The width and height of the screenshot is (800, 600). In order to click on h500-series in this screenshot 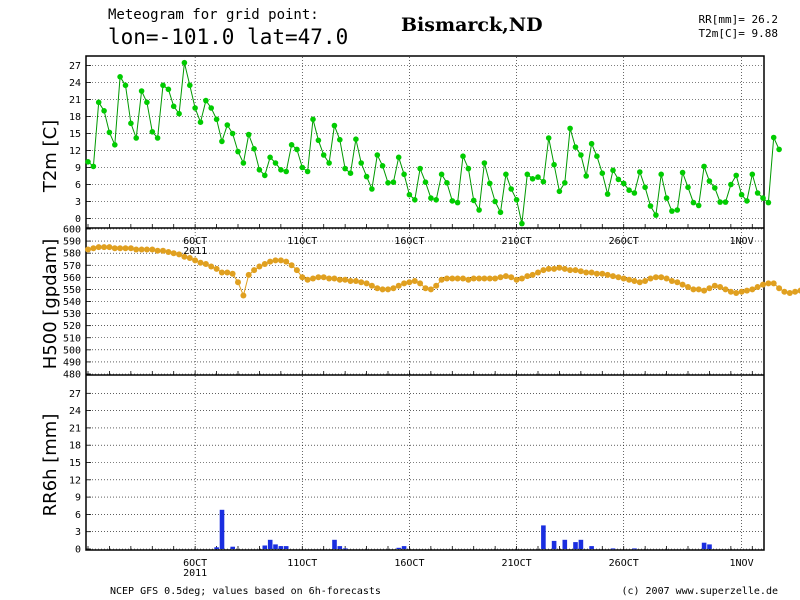, I will do `click(442, 271)`.